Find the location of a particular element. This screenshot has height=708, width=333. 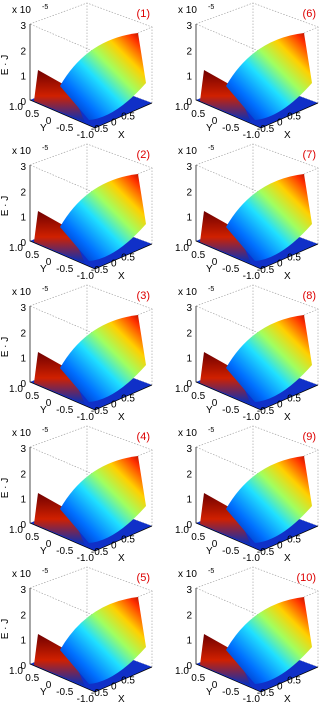

panel-label: (1) is located at coordinates (143, 14).